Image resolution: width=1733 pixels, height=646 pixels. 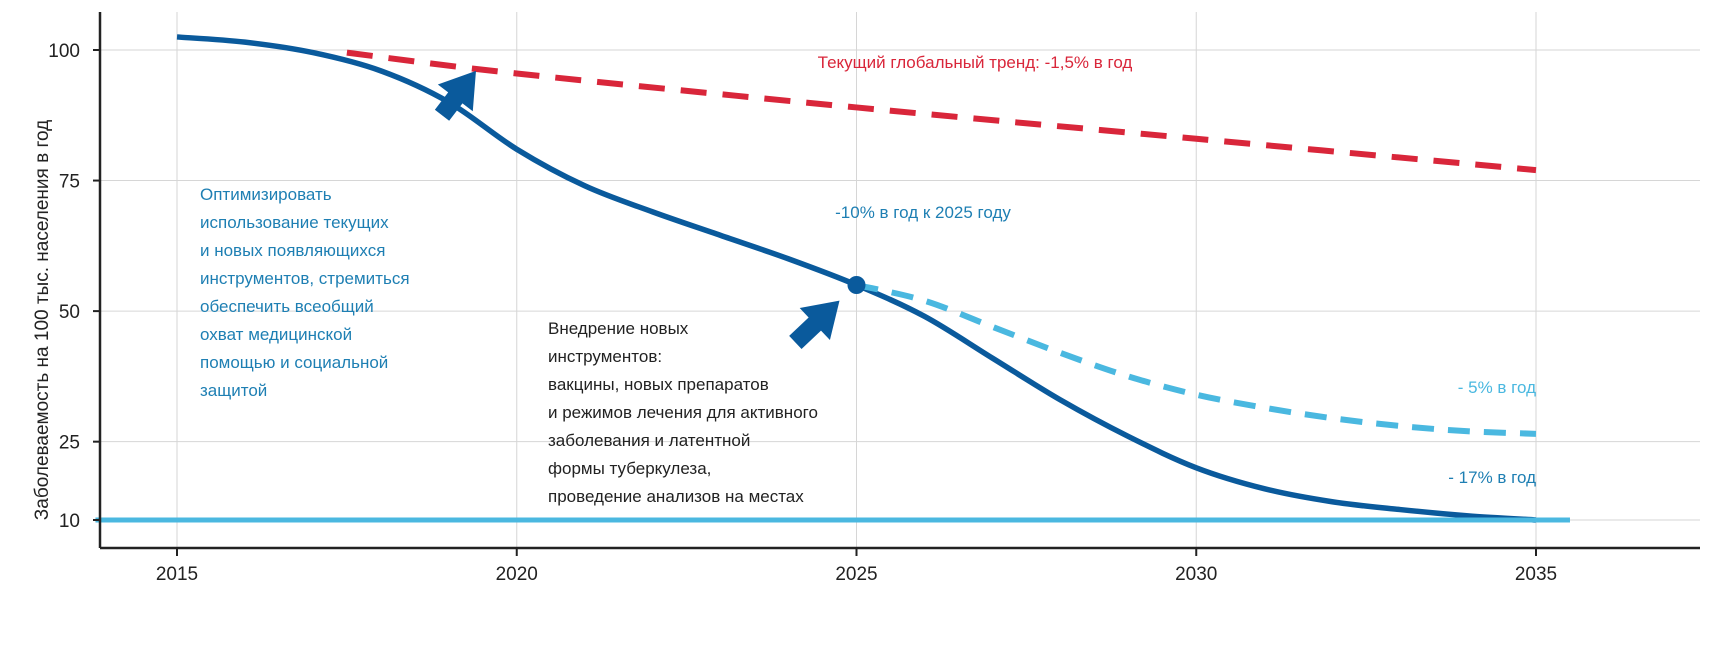 What do you see at coordinates (629, 468) in the screenshot?
I see `annotation-new-tools-line-6: формы туберкулеза,` at bounding box center [629, 468].